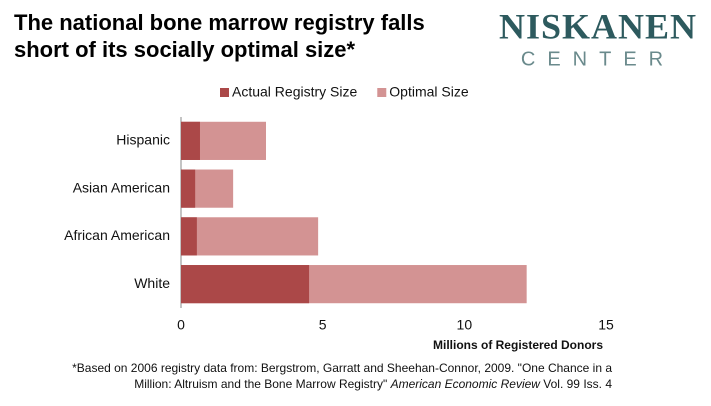  I want to click on y-tick-label: African American, so click(117, 235).